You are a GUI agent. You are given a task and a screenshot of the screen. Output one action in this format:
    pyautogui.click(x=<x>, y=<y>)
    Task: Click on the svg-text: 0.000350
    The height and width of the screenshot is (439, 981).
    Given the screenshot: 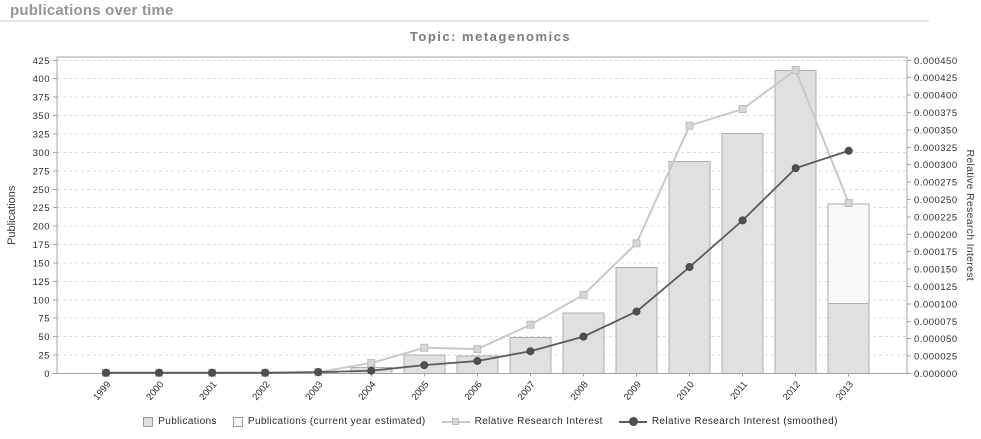 What is the action you would take?
    pyautogui.click(x=936, y=130)
    